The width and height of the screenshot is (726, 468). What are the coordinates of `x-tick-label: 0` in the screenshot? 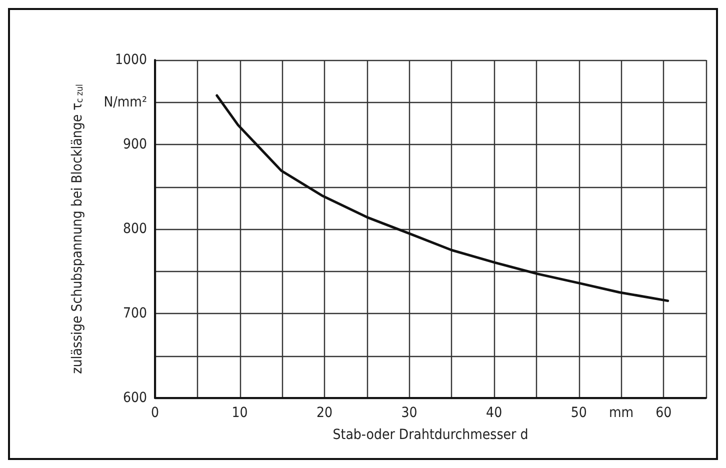 It's located at (155, 413).